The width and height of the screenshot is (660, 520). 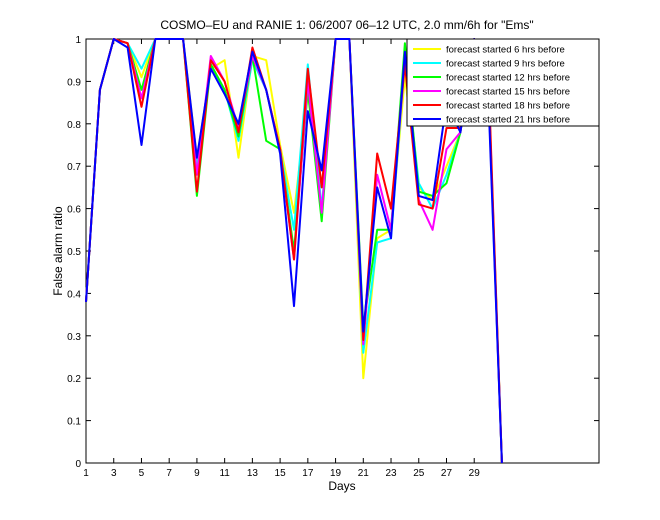 What do you see at coordinates (281, 473) in the screenshot?
I see `x-tick-label: 15` at bounding box center [281, 473].